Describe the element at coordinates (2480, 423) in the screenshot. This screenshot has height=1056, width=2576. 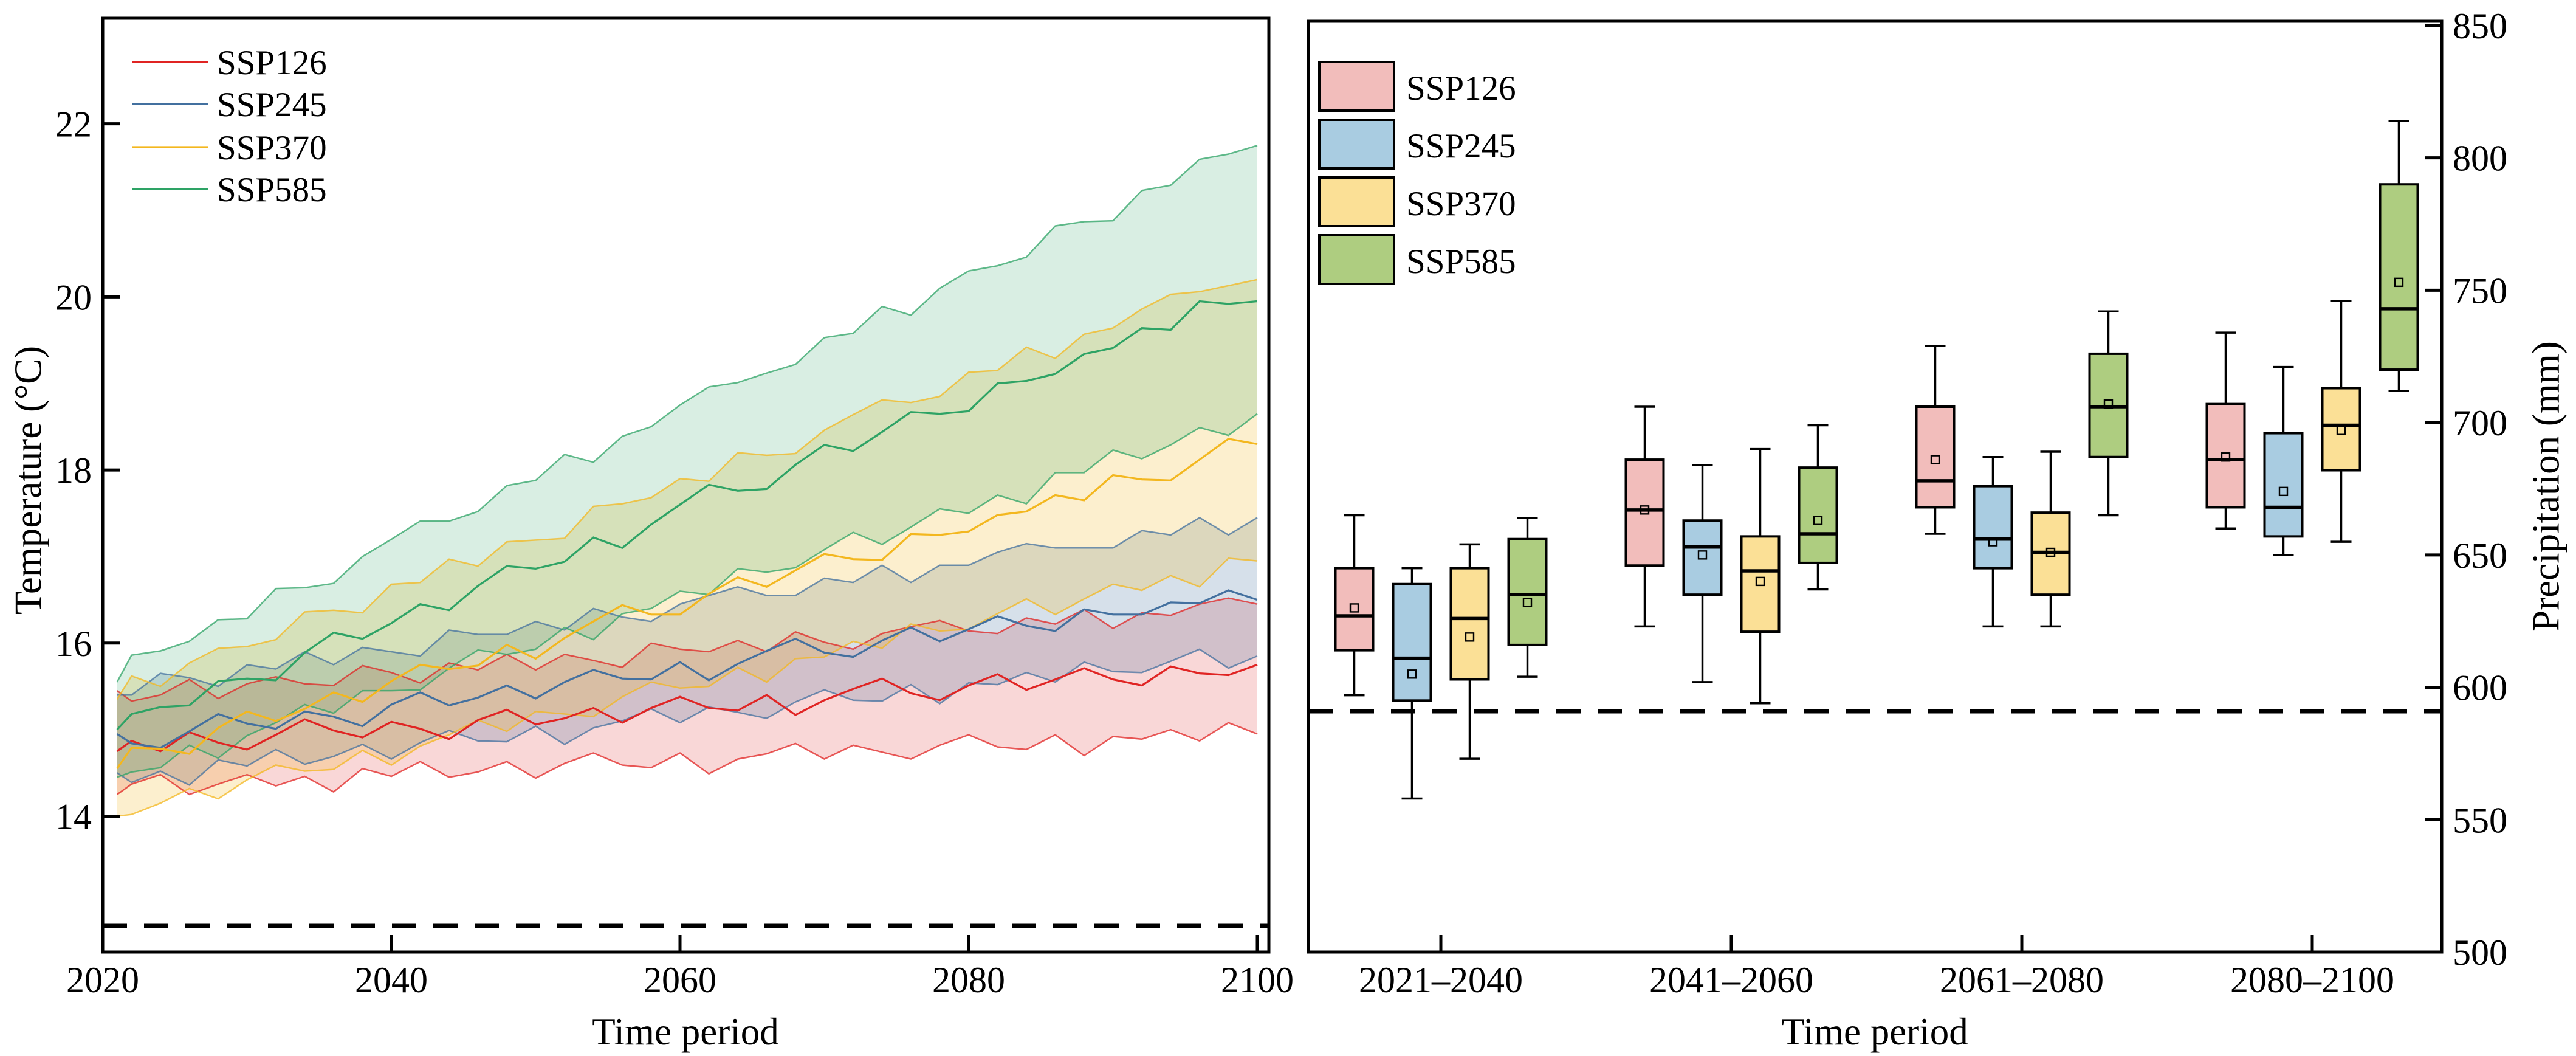
I see `y-tick-label: 700` at that location.